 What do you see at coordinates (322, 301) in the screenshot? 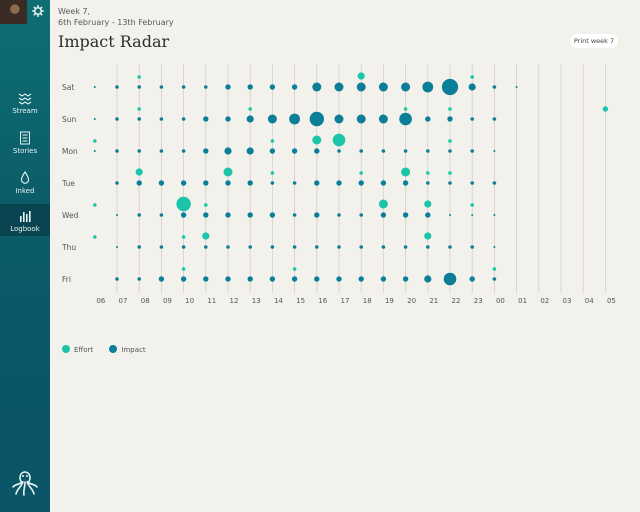
I see `x-tick-label: 16` at bounding box center [322, 301].